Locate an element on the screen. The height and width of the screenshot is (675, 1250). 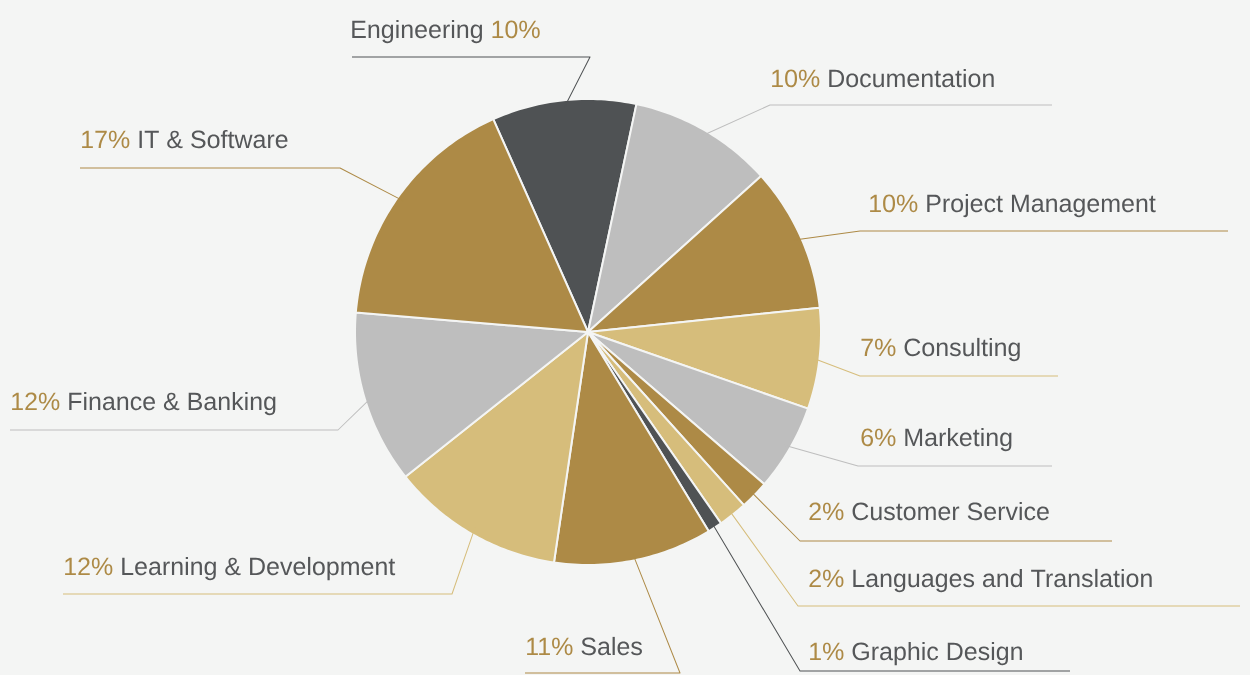
slice-label: Learning & Development is located at coordinates (259, 568).